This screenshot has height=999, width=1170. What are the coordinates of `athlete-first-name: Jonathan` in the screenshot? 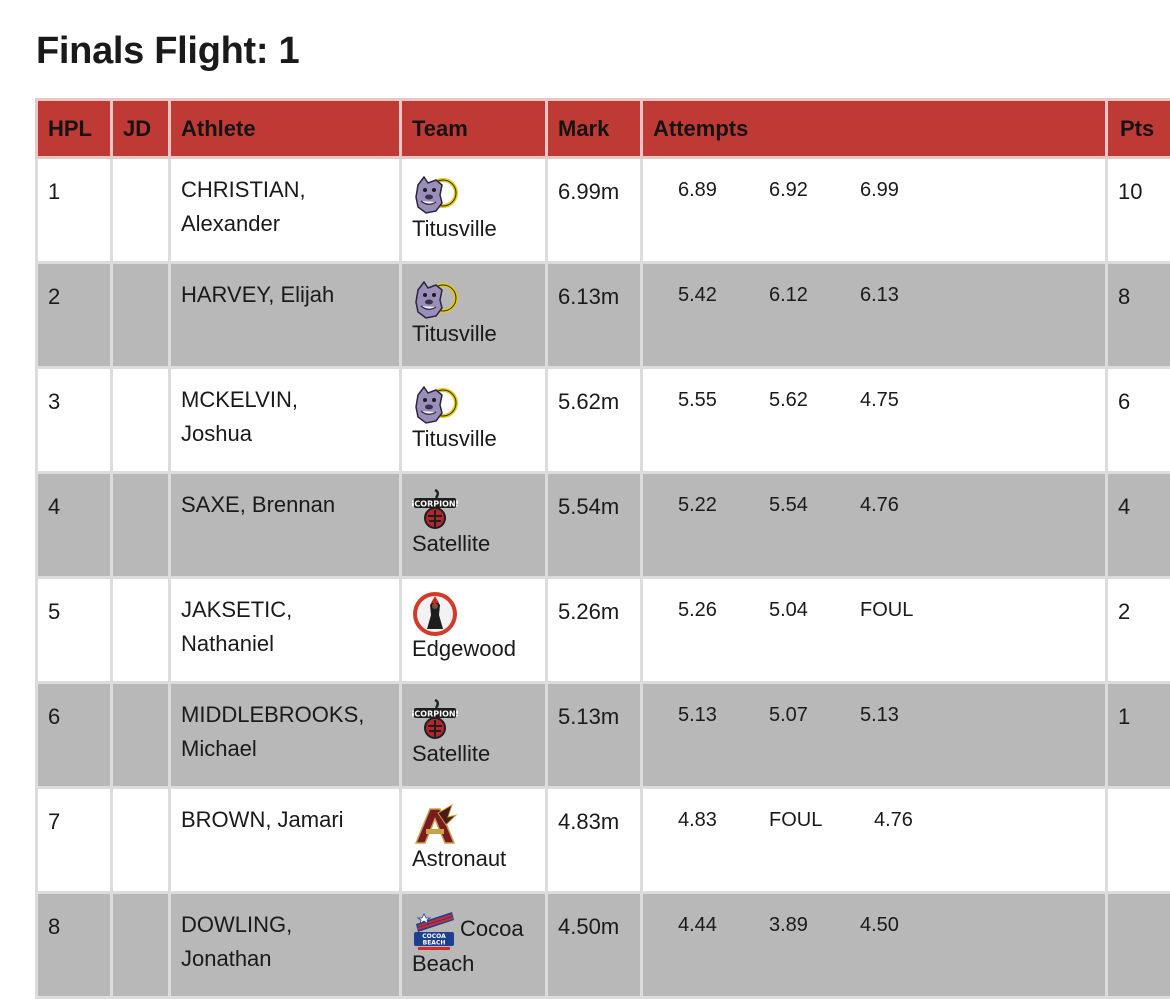 It's located at (285, 959).